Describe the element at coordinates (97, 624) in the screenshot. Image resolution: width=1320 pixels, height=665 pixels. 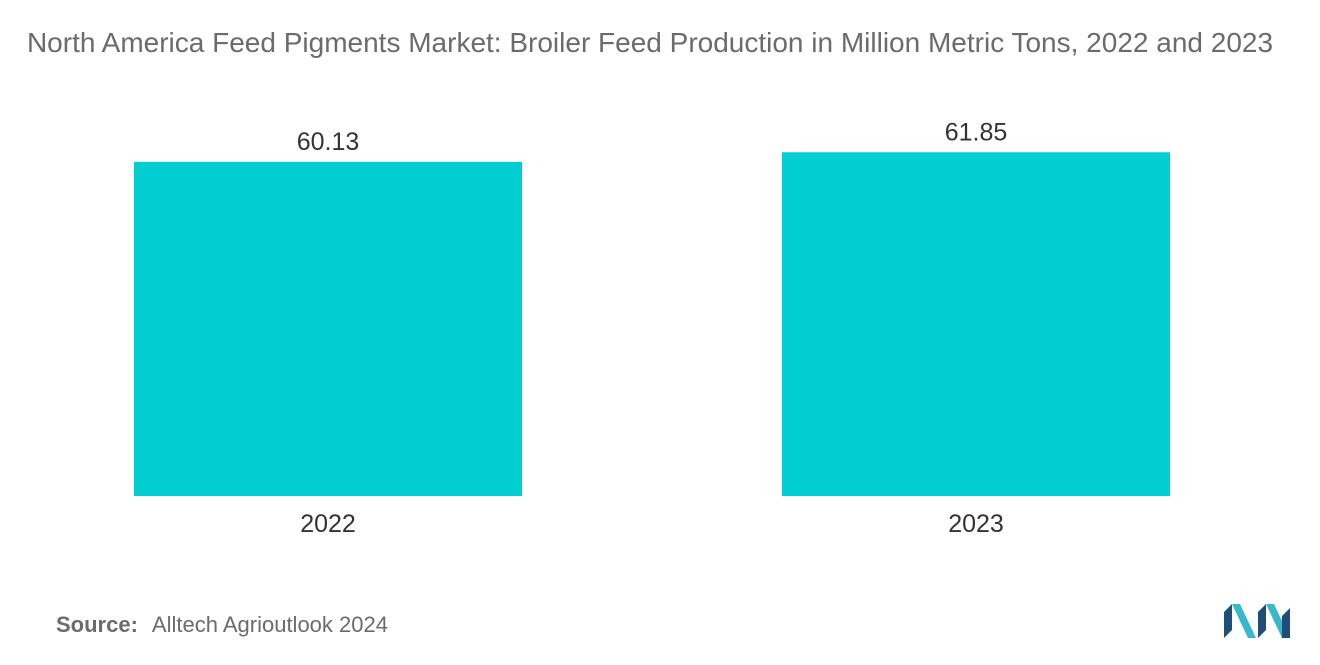
I see `source-label: Source:` at that location.